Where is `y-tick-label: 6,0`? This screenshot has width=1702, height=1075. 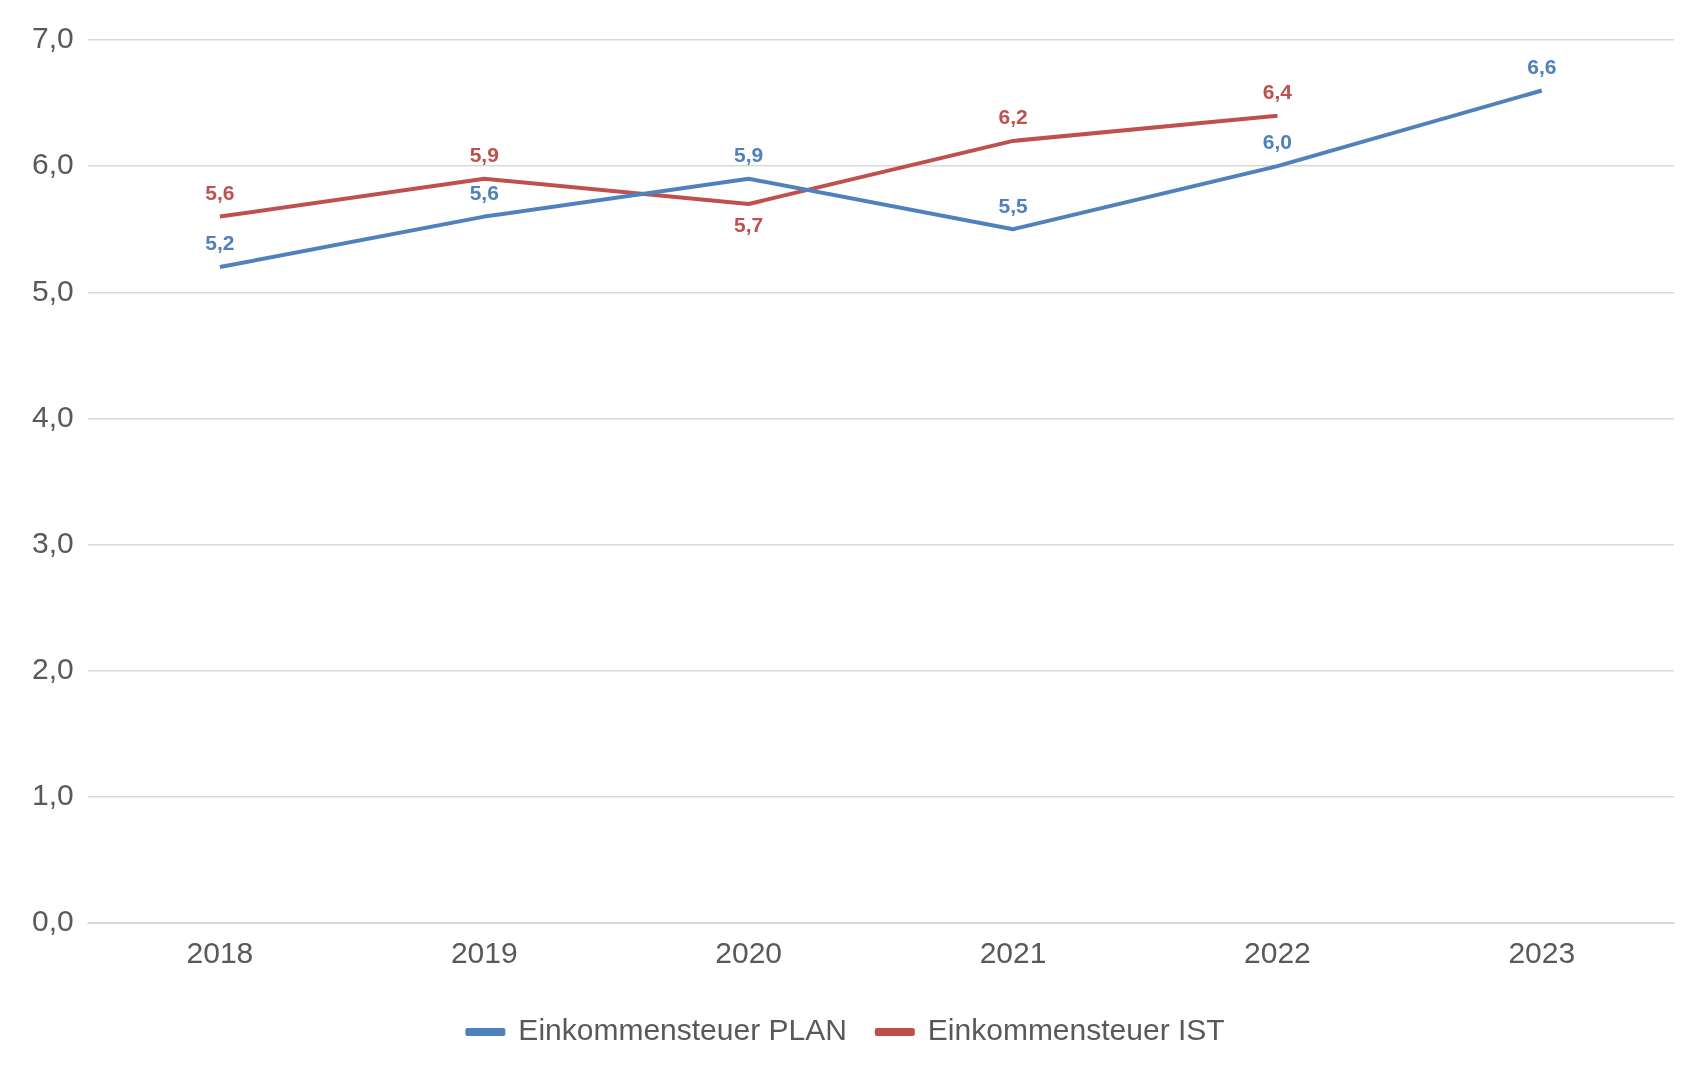
y-tick-label: 6,0 is located at coordinates (52, 164).